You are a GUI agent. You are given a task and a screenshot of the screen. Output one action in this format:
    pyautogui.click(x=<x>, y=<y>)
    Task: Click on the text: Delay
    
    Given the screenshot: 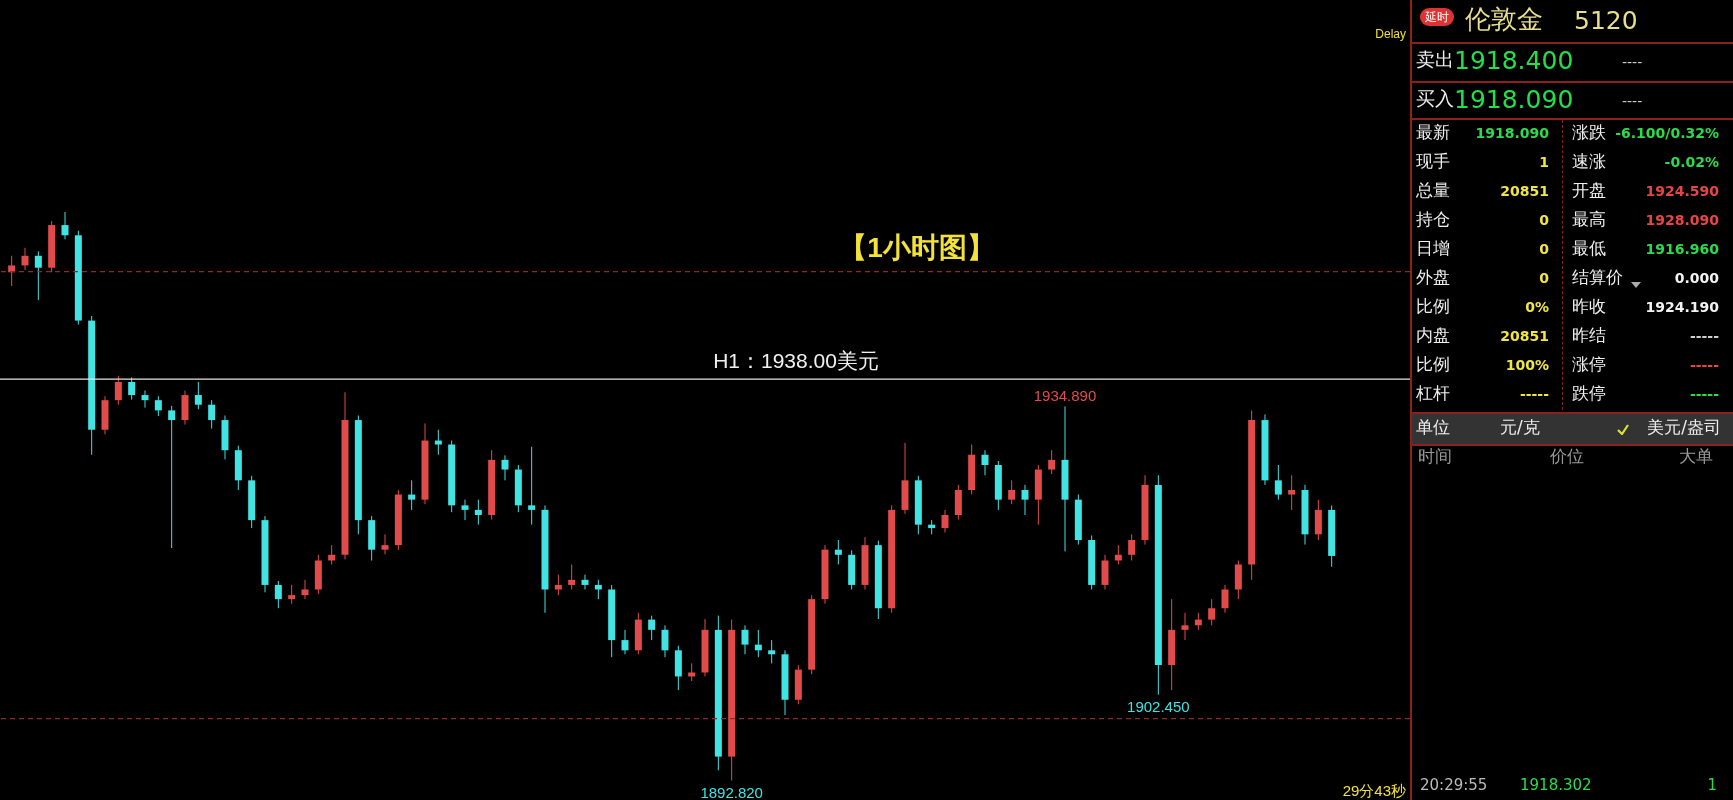 What is the action you would take?
    pyautogui.click(x=1390, y=34)
    